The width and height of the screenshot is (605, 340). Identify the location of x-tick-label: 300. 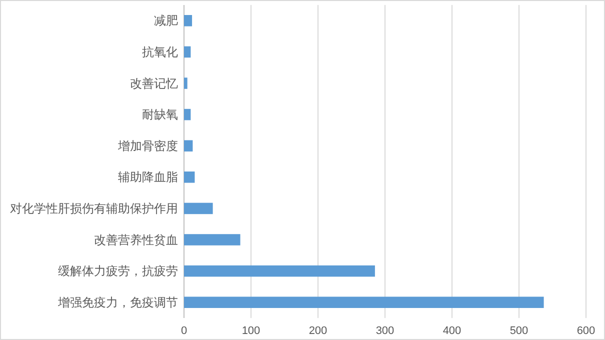
(385, 331).